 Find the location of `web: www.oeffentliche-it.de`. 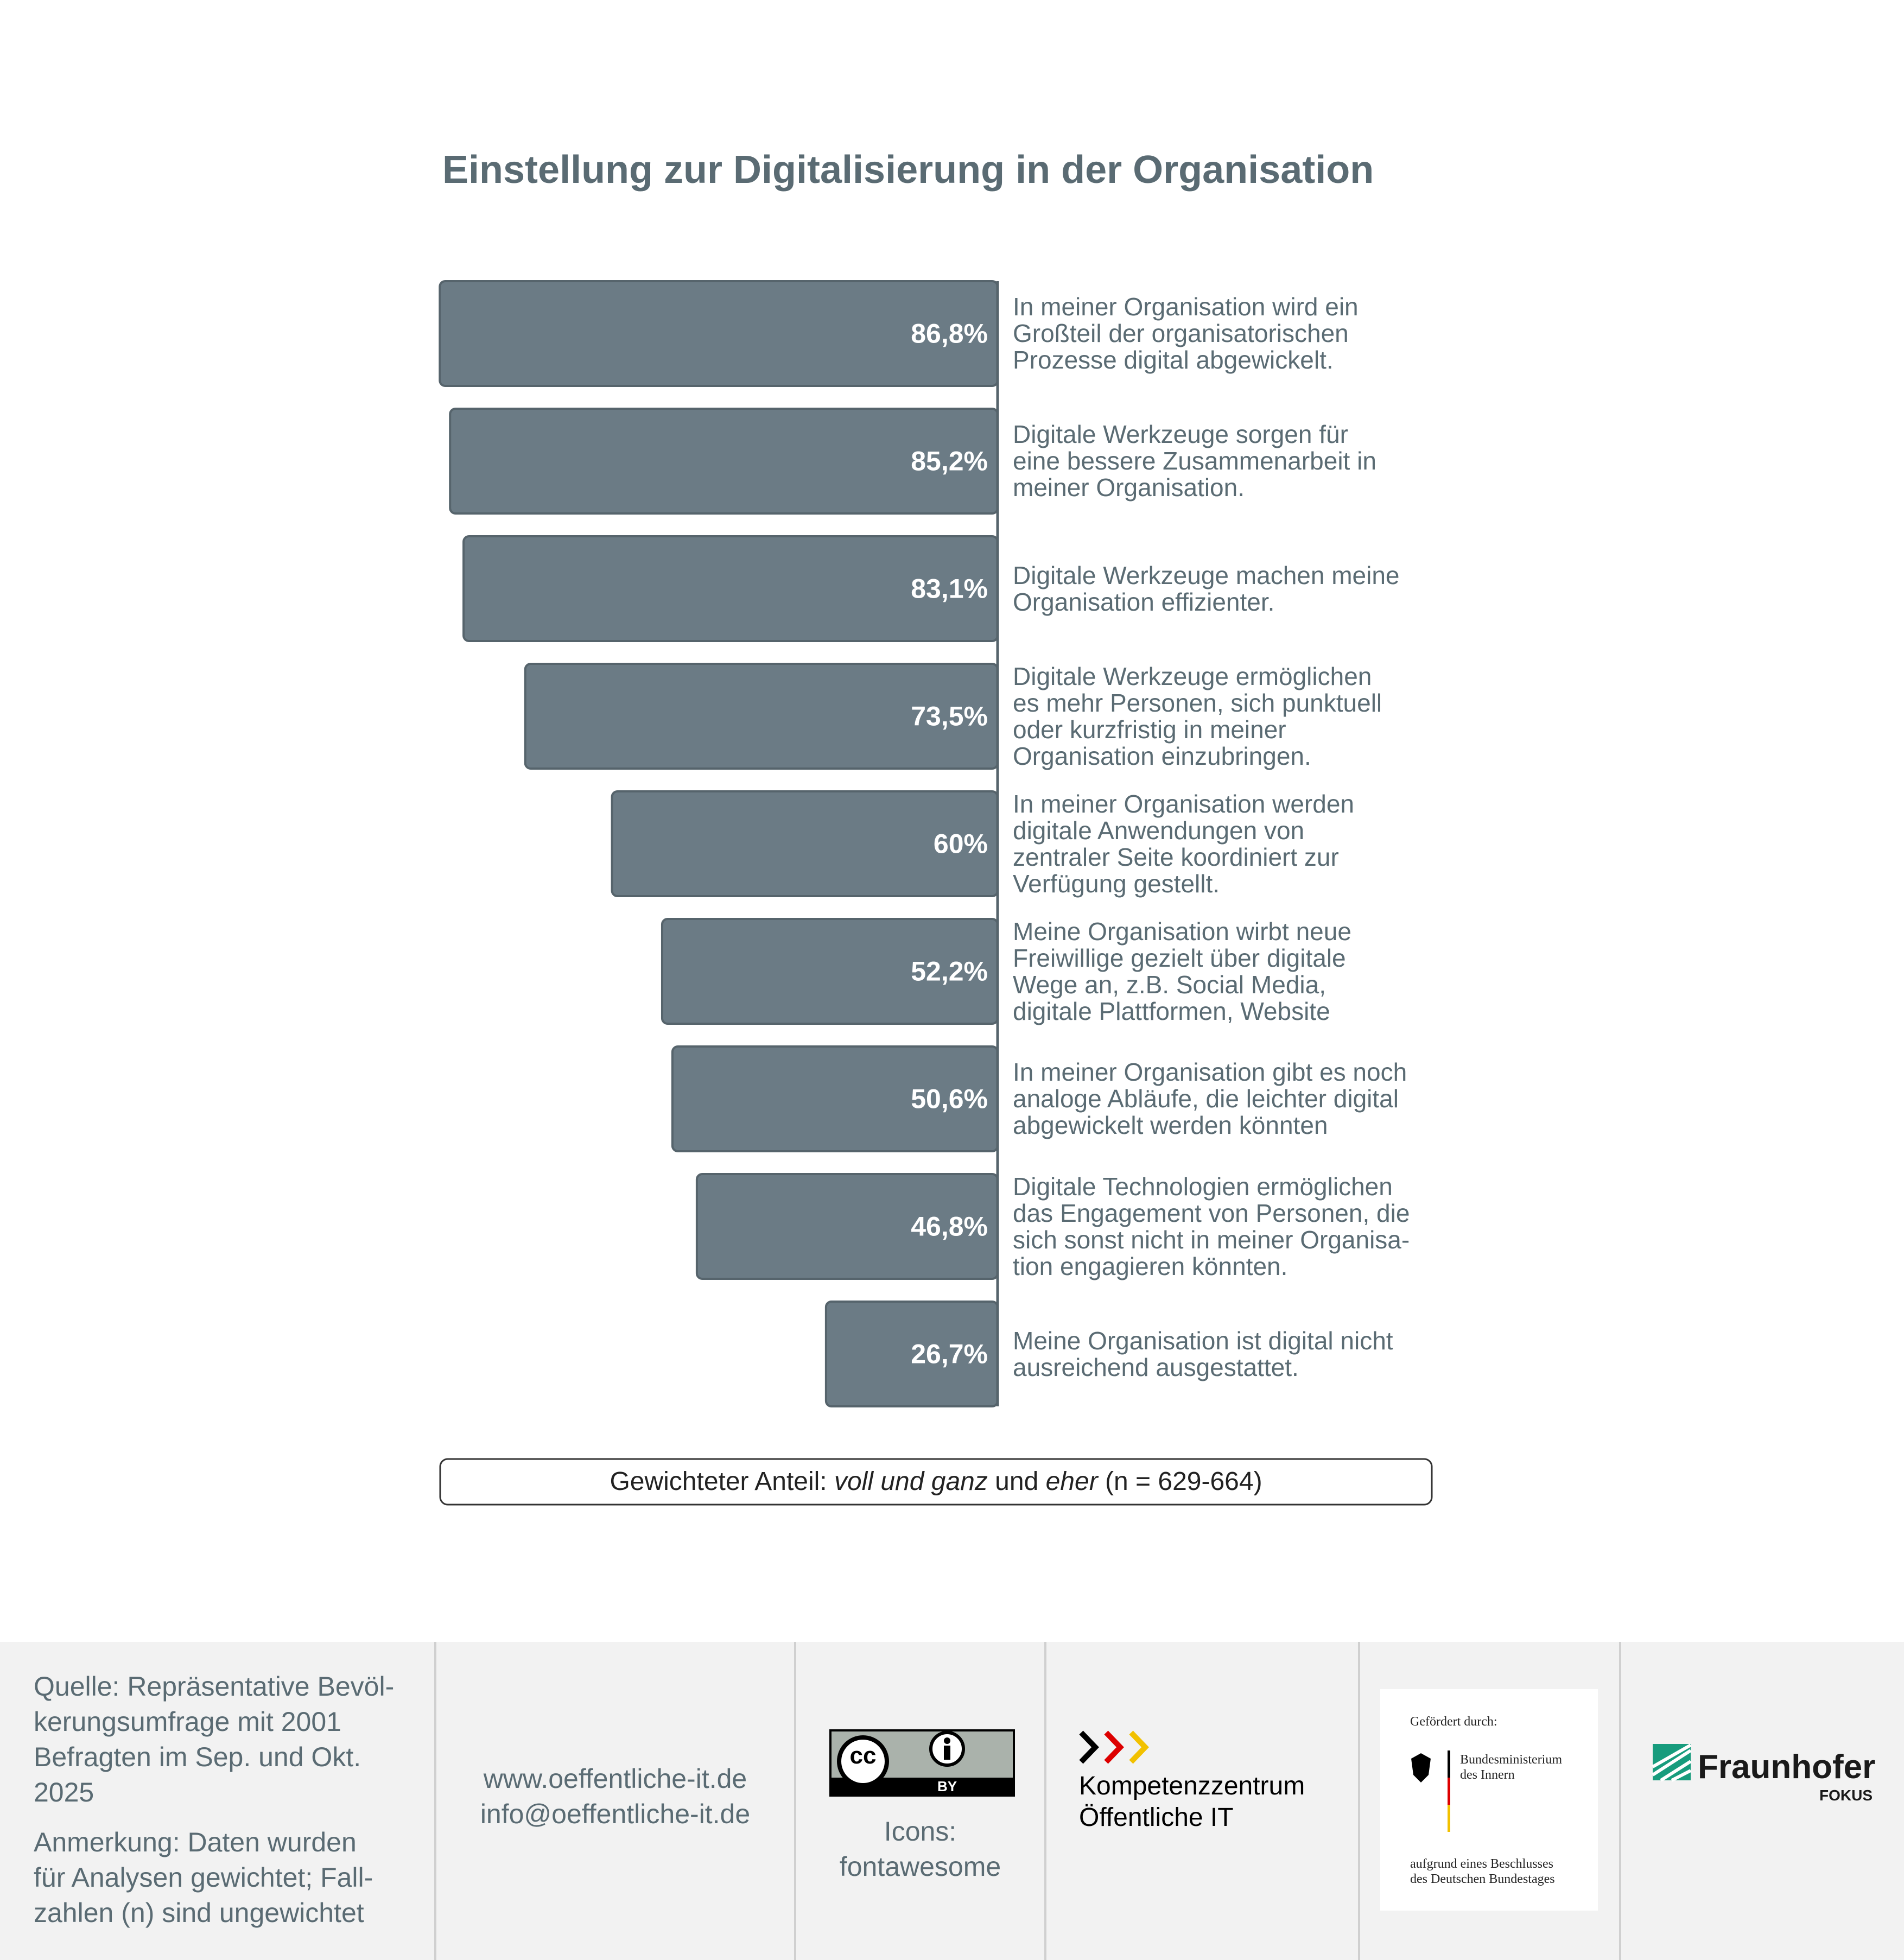

web: www.oeffentliche-it.de is located at coordinates (615, 1779).